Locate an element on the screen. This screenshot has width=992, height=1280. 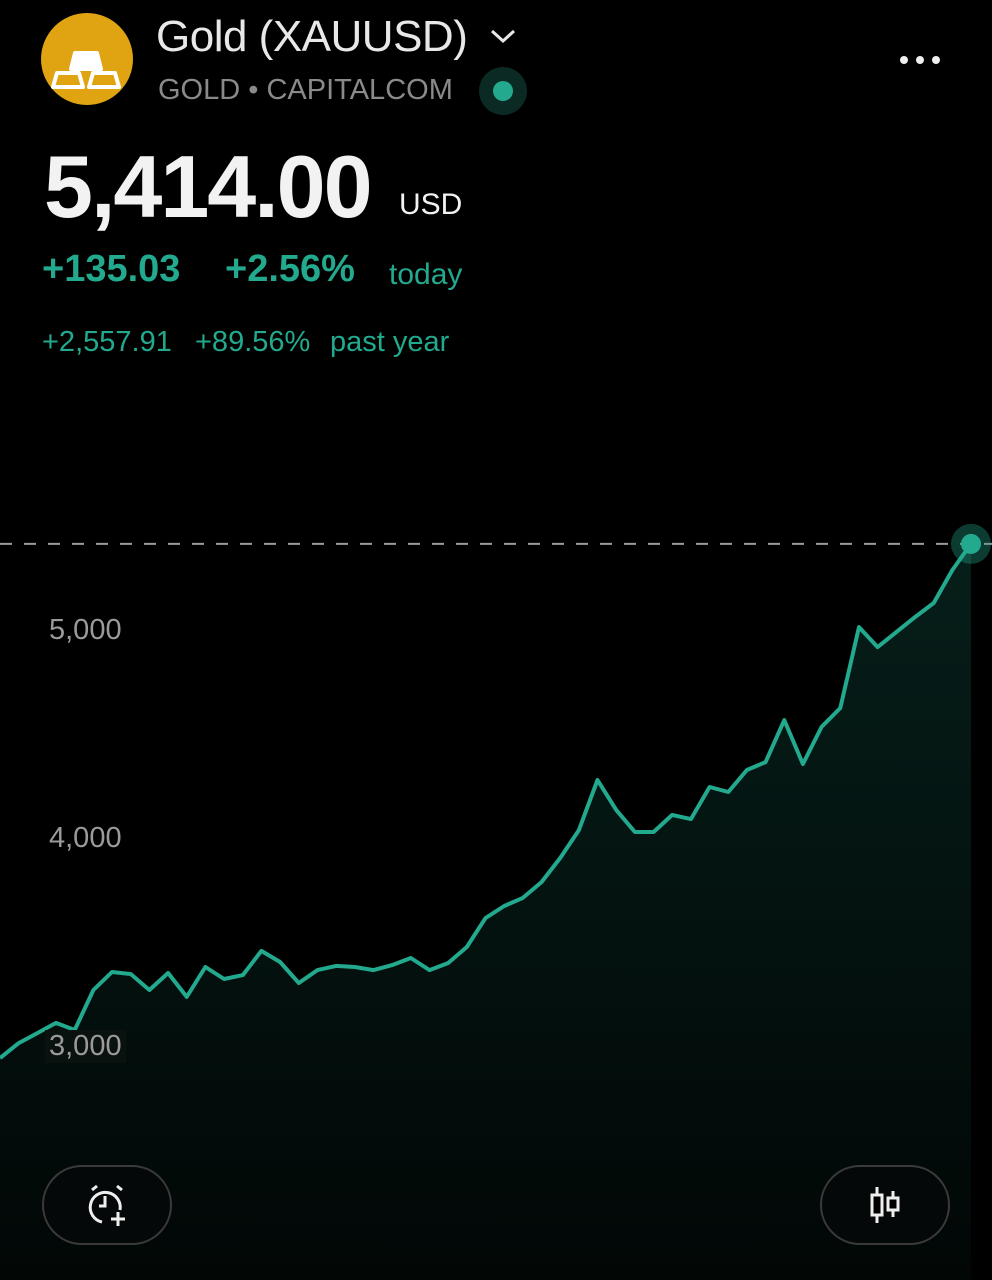
more-options-icon is located at coordinates (920, 60).